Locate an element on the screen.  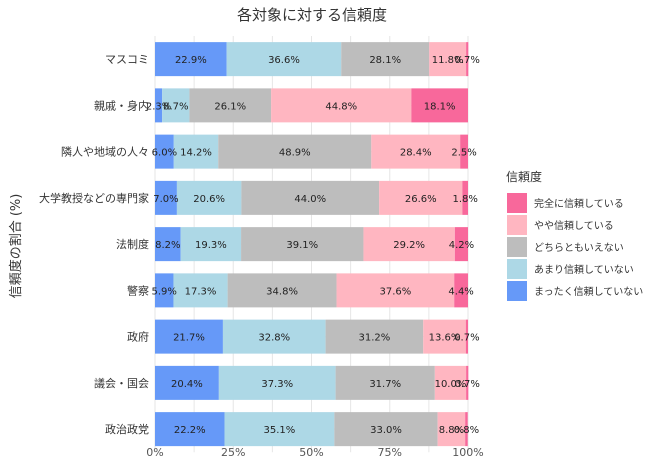
data-label: 14.2% is located at coordinates (196, 153).